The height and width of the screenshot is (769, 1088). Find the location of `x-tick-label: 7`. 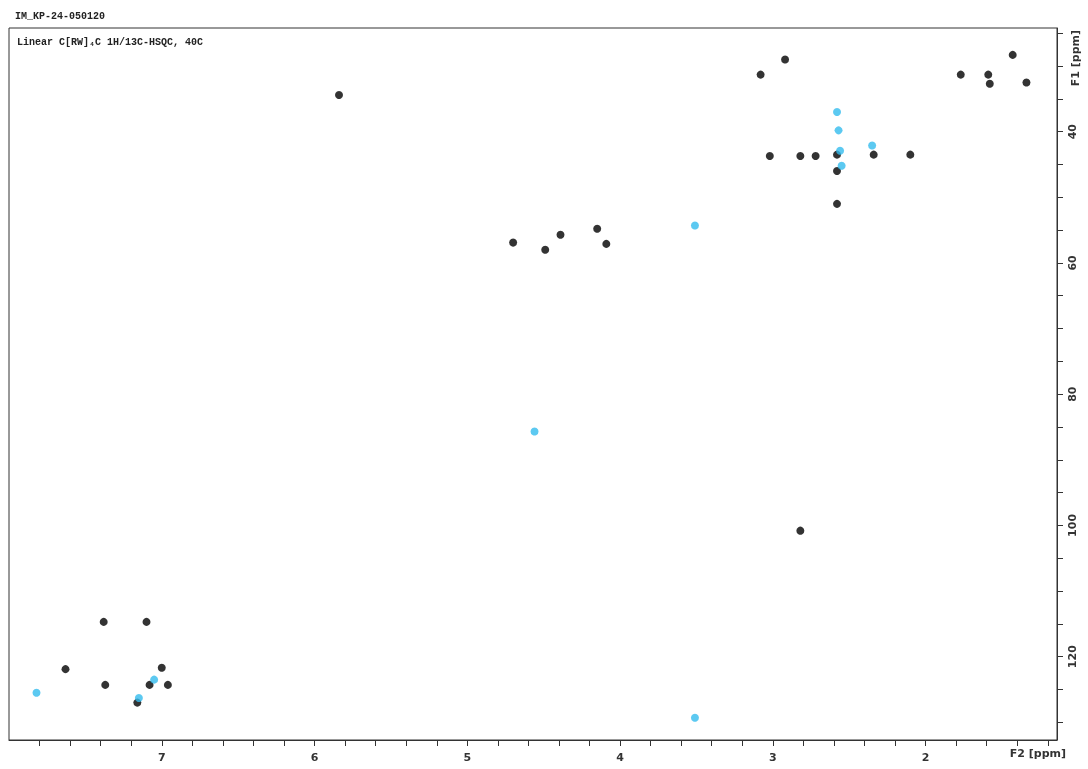

x-tick-label: 7 is located at coordinates (161, 757).